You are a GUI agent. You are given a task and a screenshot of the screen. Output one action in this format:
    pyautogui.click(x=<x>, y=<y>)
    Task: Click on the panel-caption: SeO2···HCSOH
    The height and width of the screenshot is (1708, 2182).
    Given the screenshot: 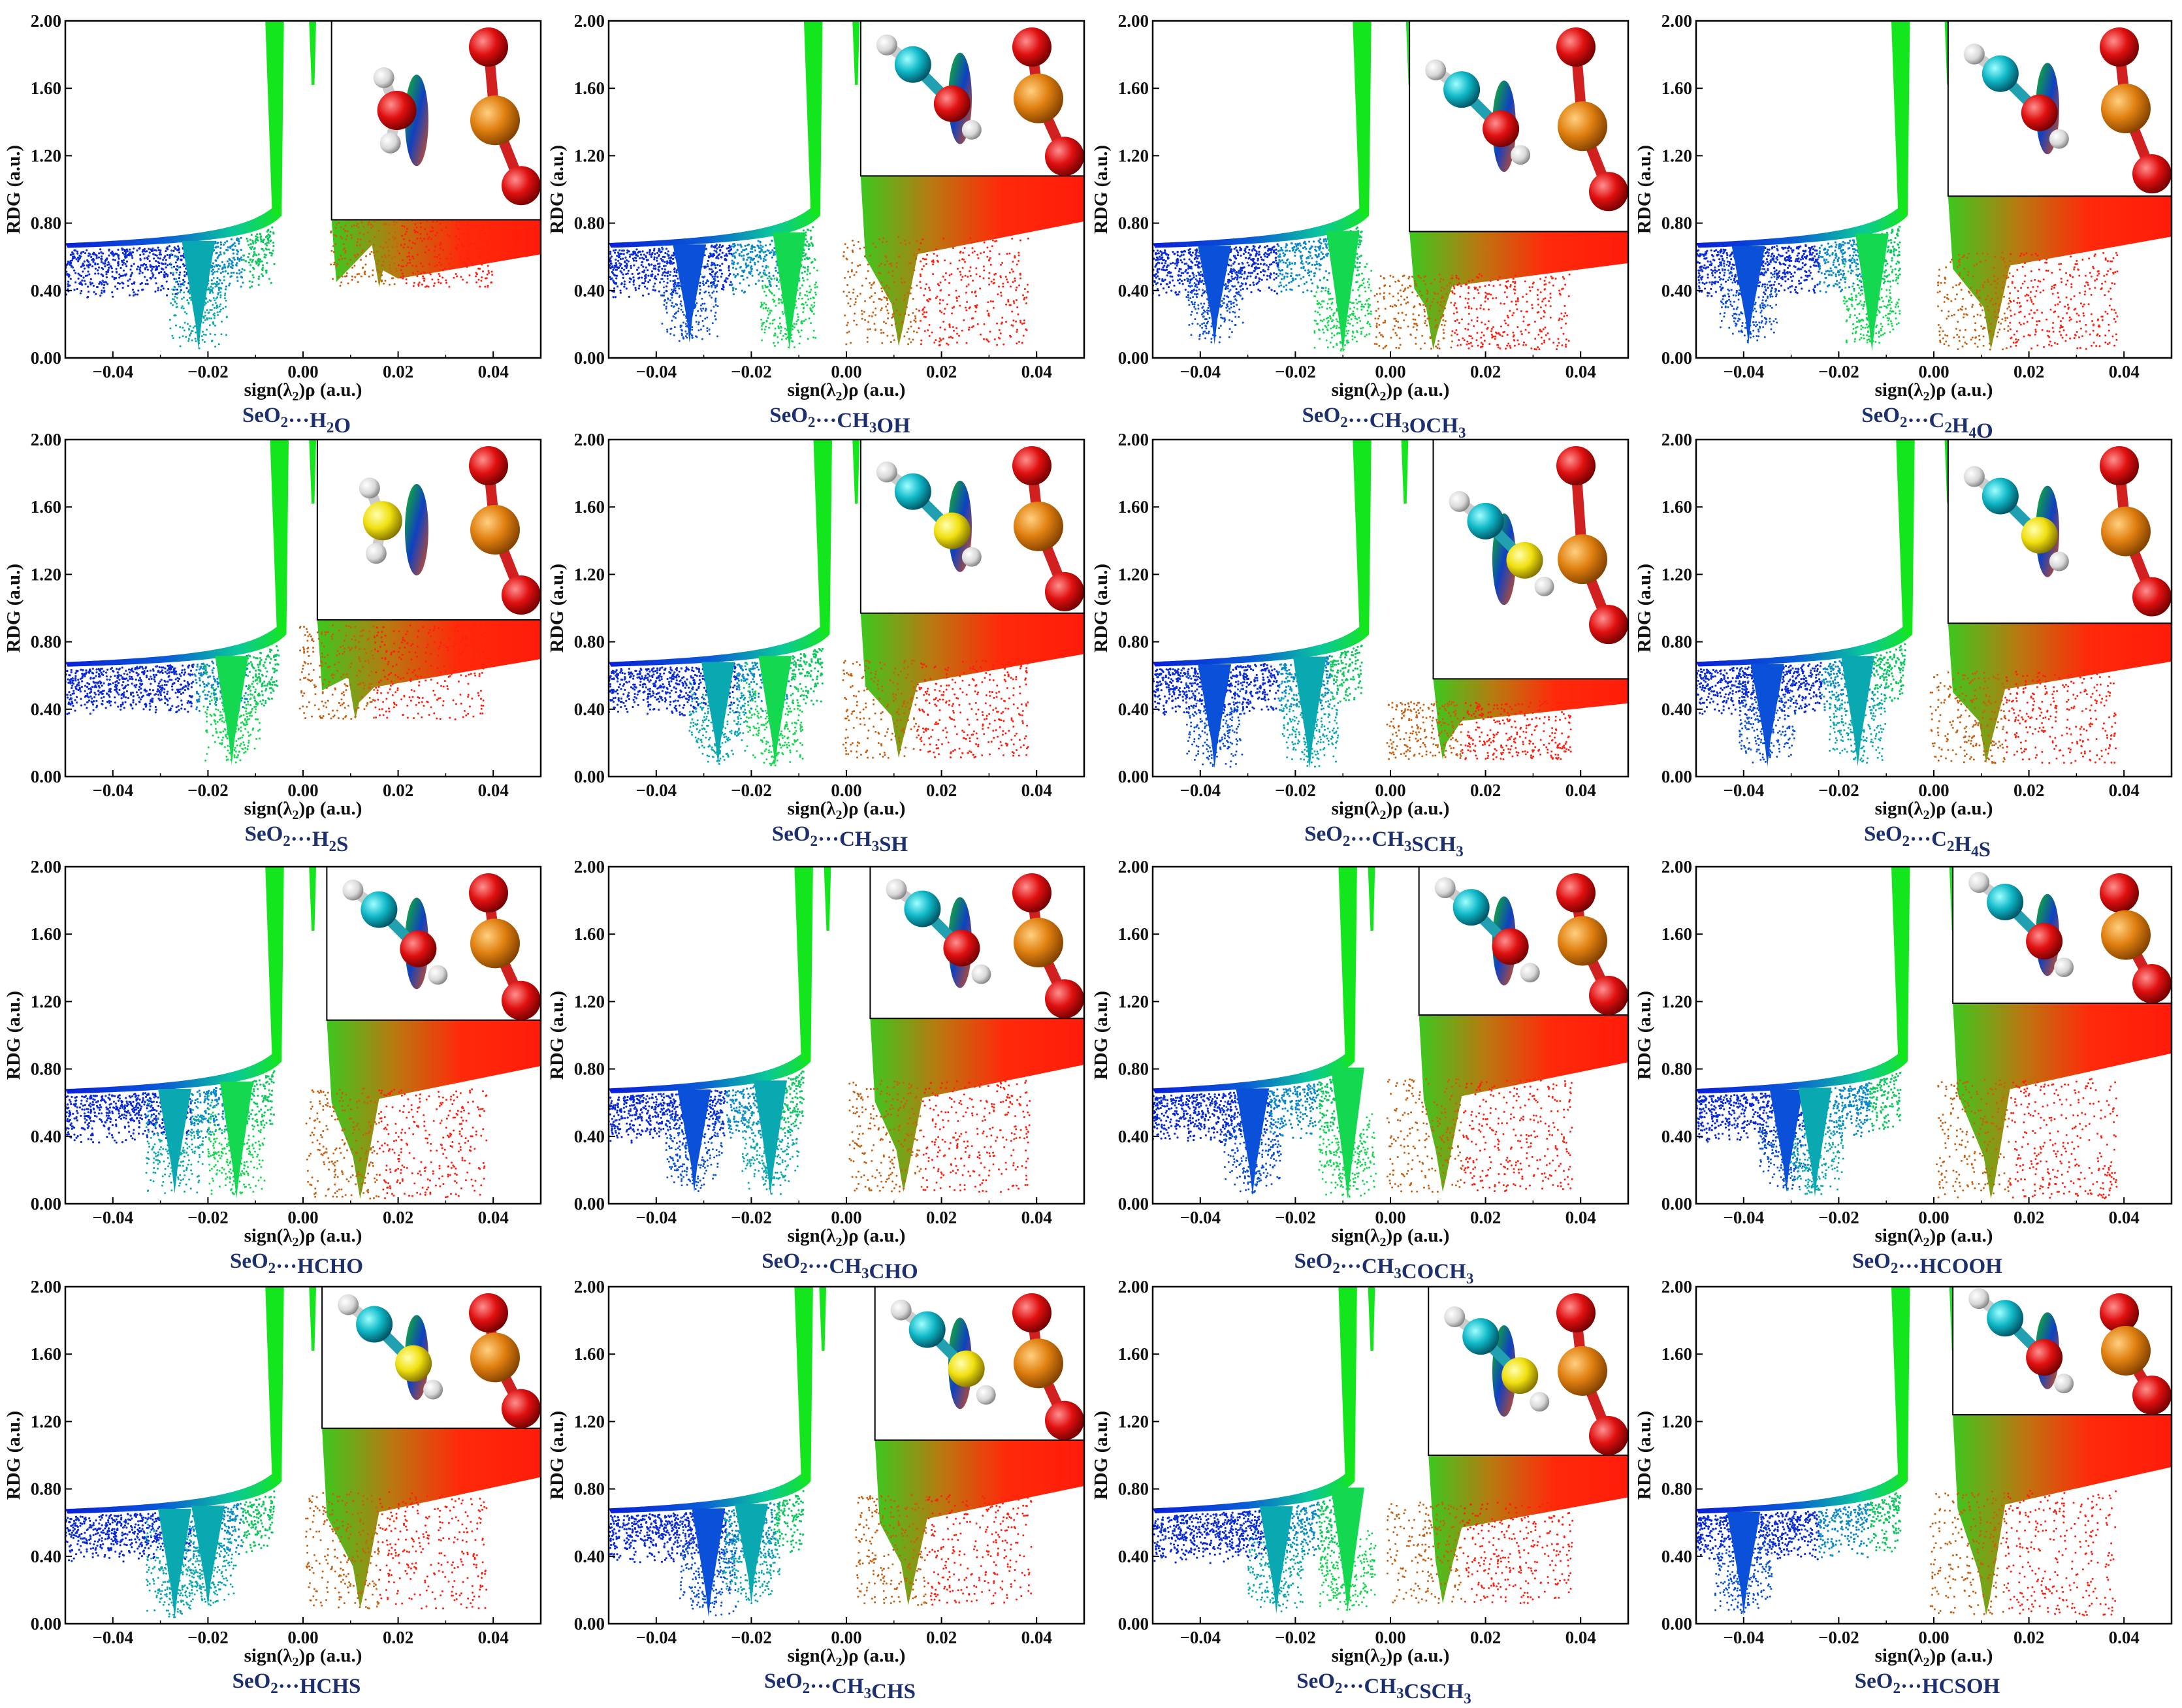 What is the action you would take?
    pyautogui.click(x=1927, y=1683)
    